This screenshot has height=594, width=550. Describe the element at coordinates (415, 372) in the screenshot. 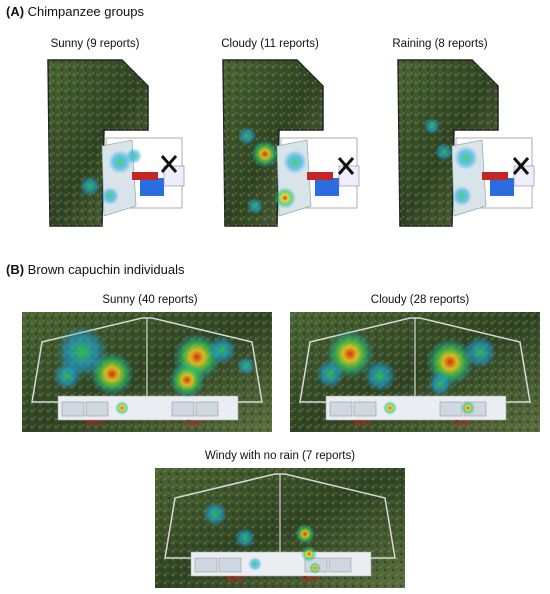

I see `capuchin-map-cloudy: West East` at that location.